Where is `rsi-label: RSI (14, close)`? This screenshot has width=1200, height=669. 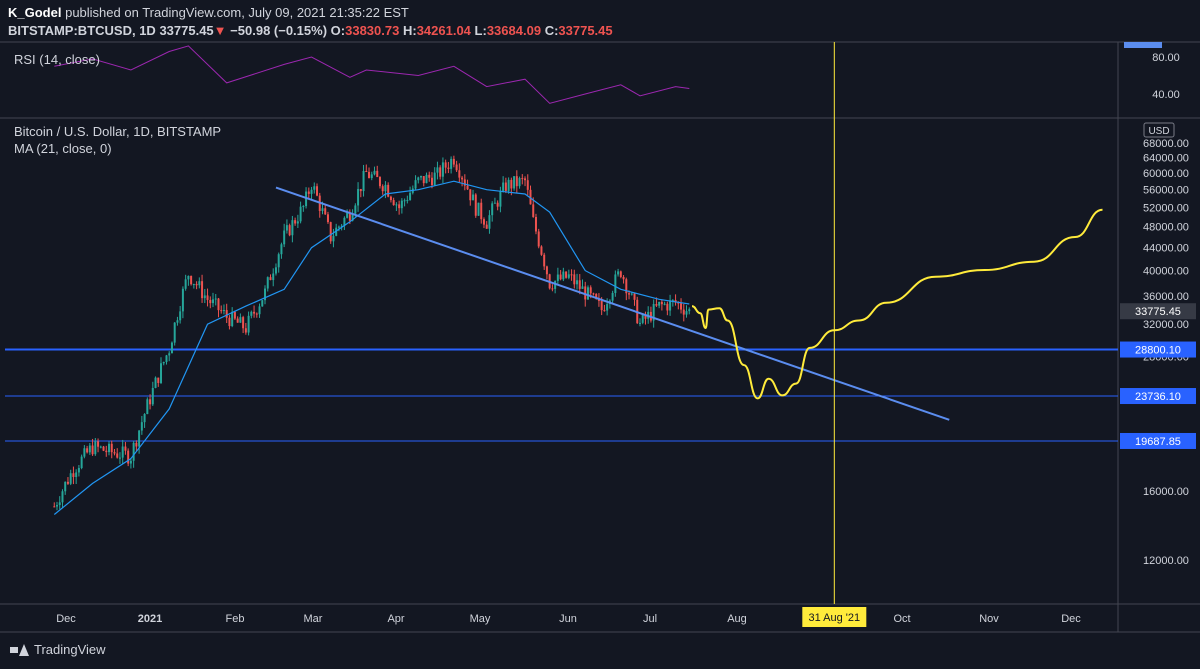 rsi-label: RSI (14, close) is located at coordinates (57, 59).